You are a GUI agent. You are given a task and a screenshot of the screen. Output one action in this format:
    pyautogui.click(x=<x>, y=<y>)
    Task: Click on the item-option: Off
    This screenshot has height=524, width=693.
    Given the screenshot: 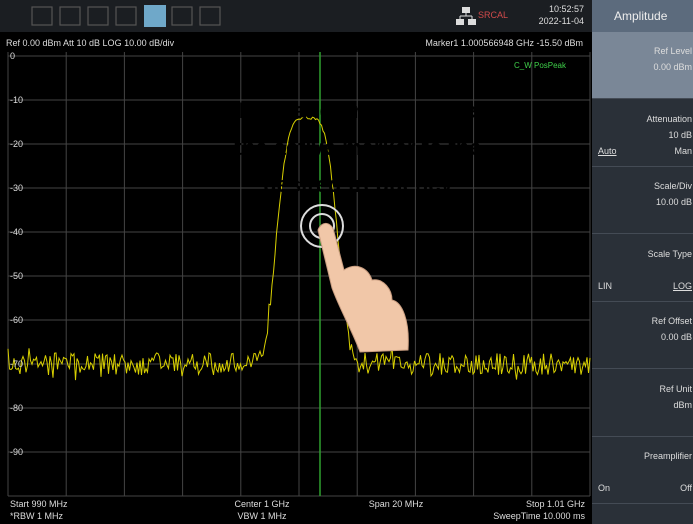 What is the action you would take?
    pyautogui.click(x=686, y=488)
    